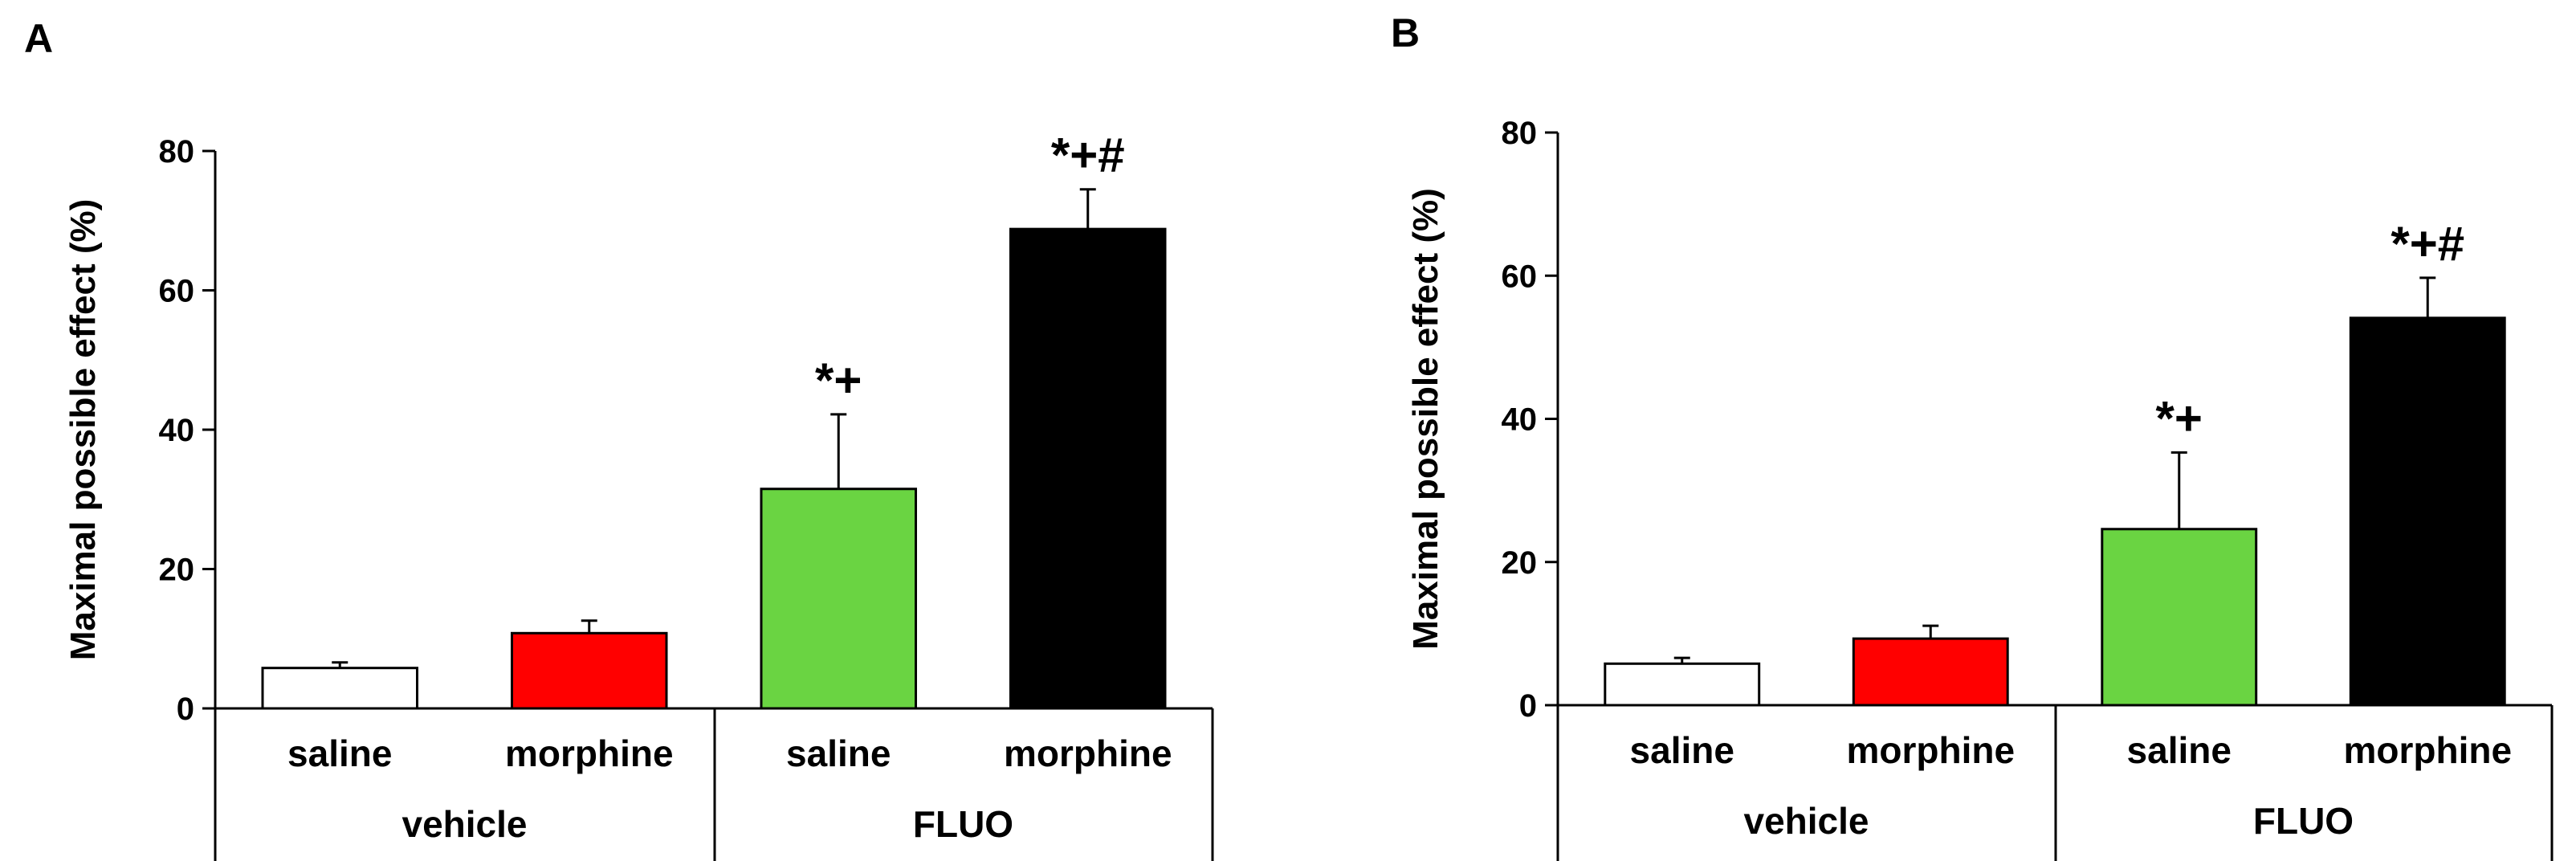 Image resolution: width=2576 pixels, height=861 pixels. Describe the element at coordinates (1405, 32) in the screenshot. I see `panel-letter: B` at that location.